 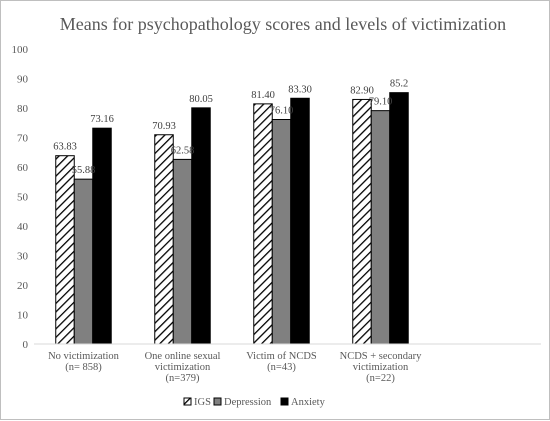 What do you see at coordinates (202, 402) in the screenshot?
I see `legend-label-igs: IGS` at bounding box center [202, 402].